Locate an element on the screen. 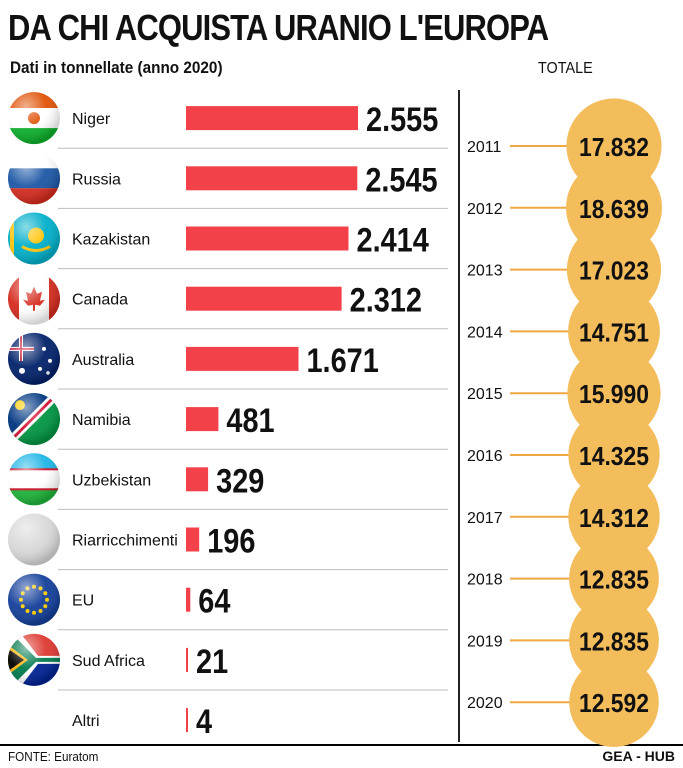 The width and height of the screenshot is (683, 768). bar-row: Sud Africa 21 is located at coordinates (228, 662).